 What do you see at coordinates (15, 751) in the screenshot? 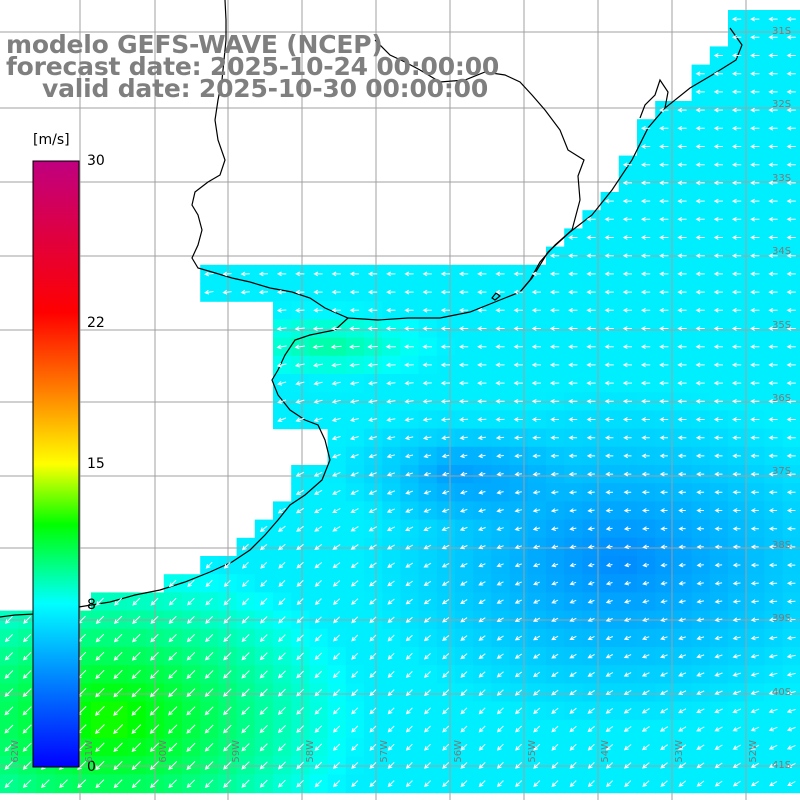
I see `longitude-label: 62W` at bounding box center [15, 751].